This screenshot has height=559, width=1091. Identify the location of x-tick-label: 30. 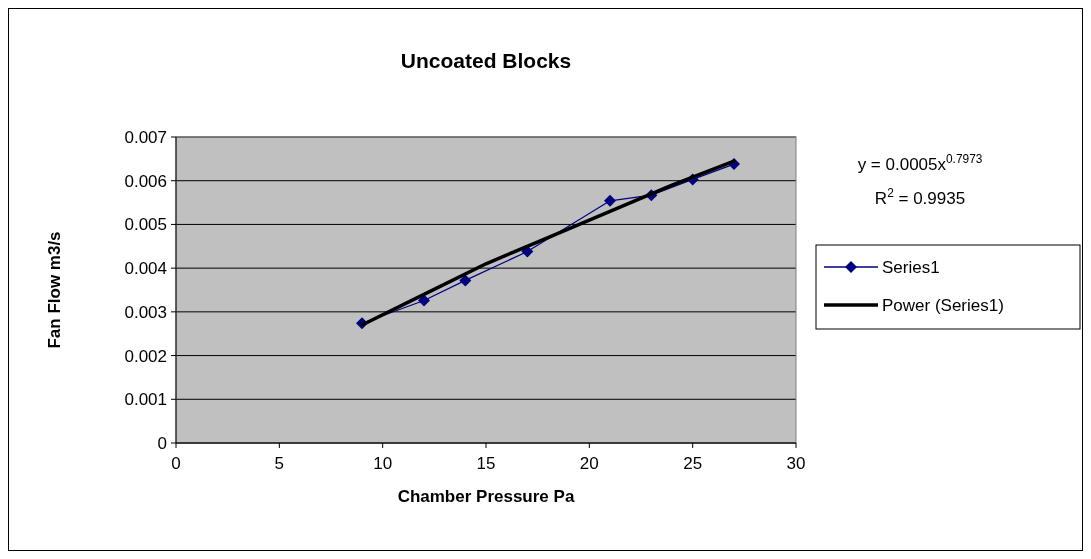
(796, 463).